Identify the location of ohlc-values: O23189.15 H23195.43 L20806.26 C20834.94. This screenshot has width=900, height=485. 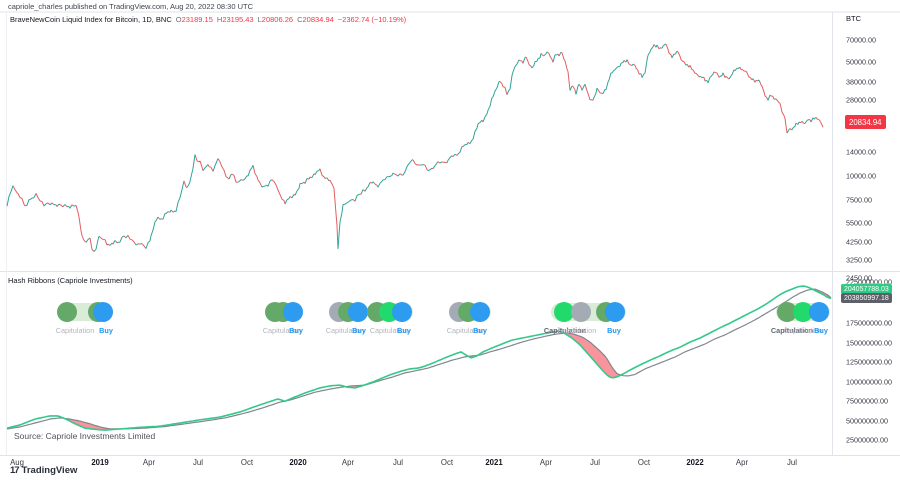
(253, 19).